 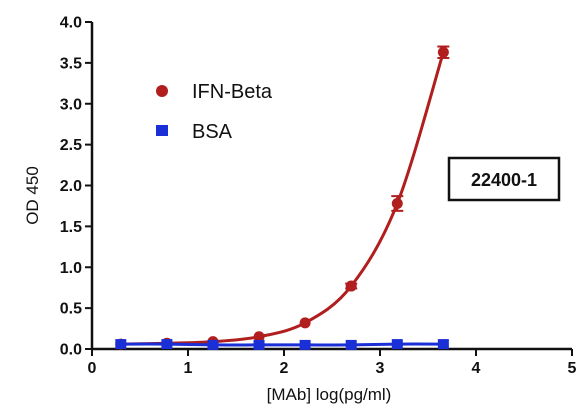 I want to click on legend: IFN-Beta BSA, so click(x=214, y=112).